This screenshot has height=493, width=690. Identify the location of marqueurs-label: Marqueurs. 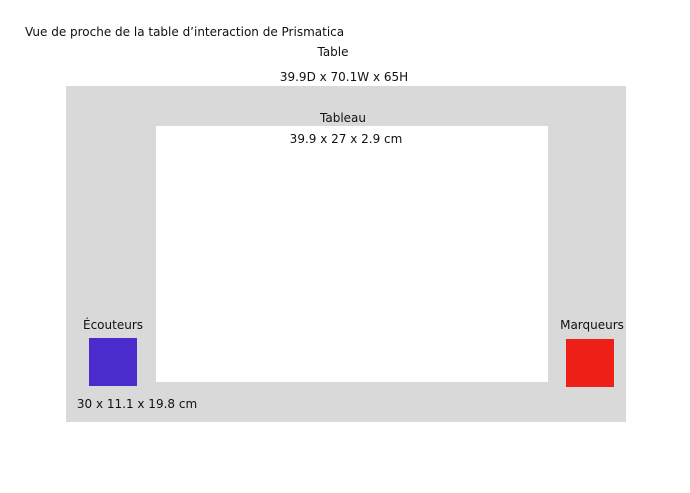
(592, 325).